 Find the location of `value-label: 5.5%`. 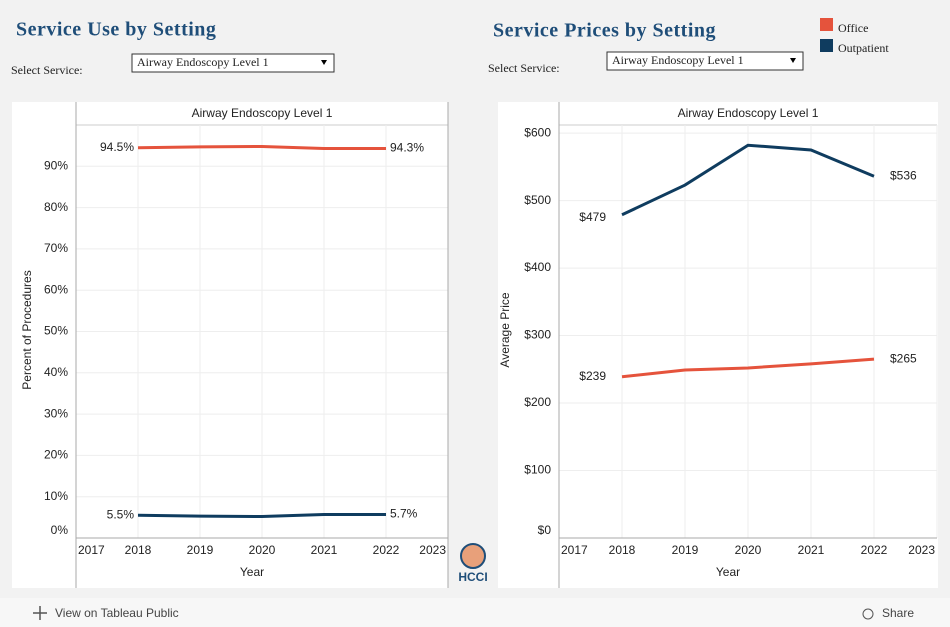

value-label: 5.5% is located at coordinates (121, 514).